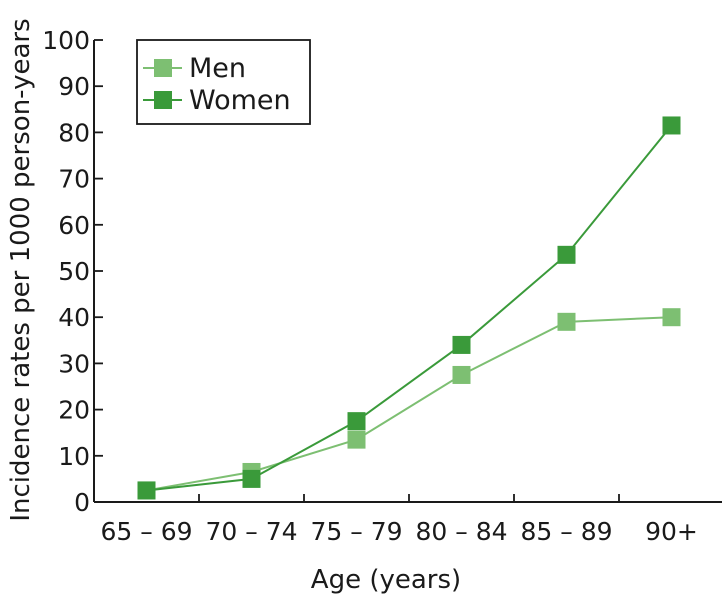 The width and height of the screenshot is (724, 606). Describe the element at coordinates (74, 363) in the screenshot. I see `y-tick-label: 30` at that location.